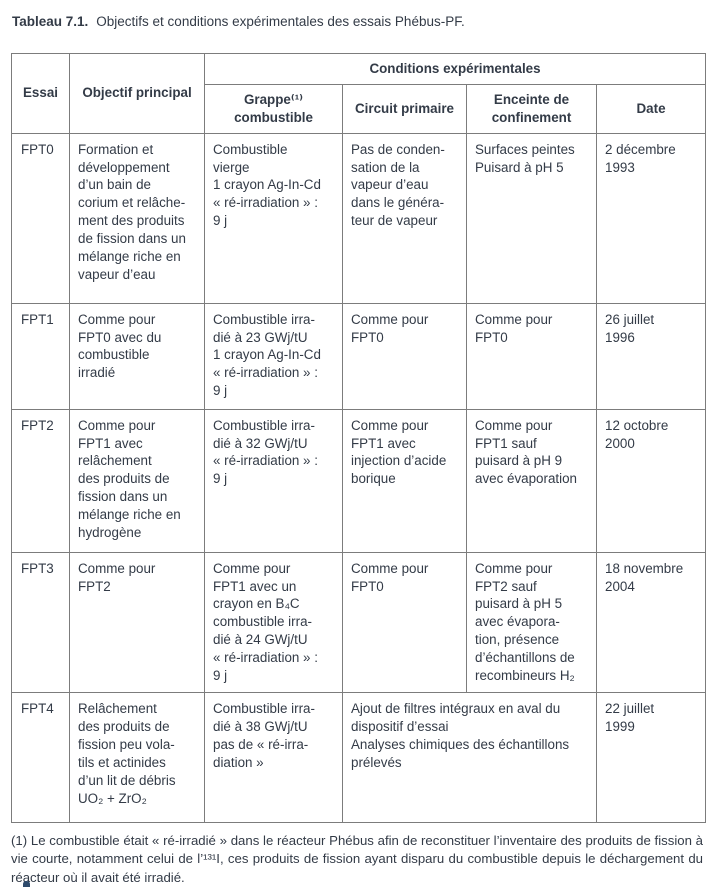 The image size is (715, 896). Describe the element at coordinates (651, 218) in the screenshot. I see `cell-date: 2 décembre 1993` at that location.